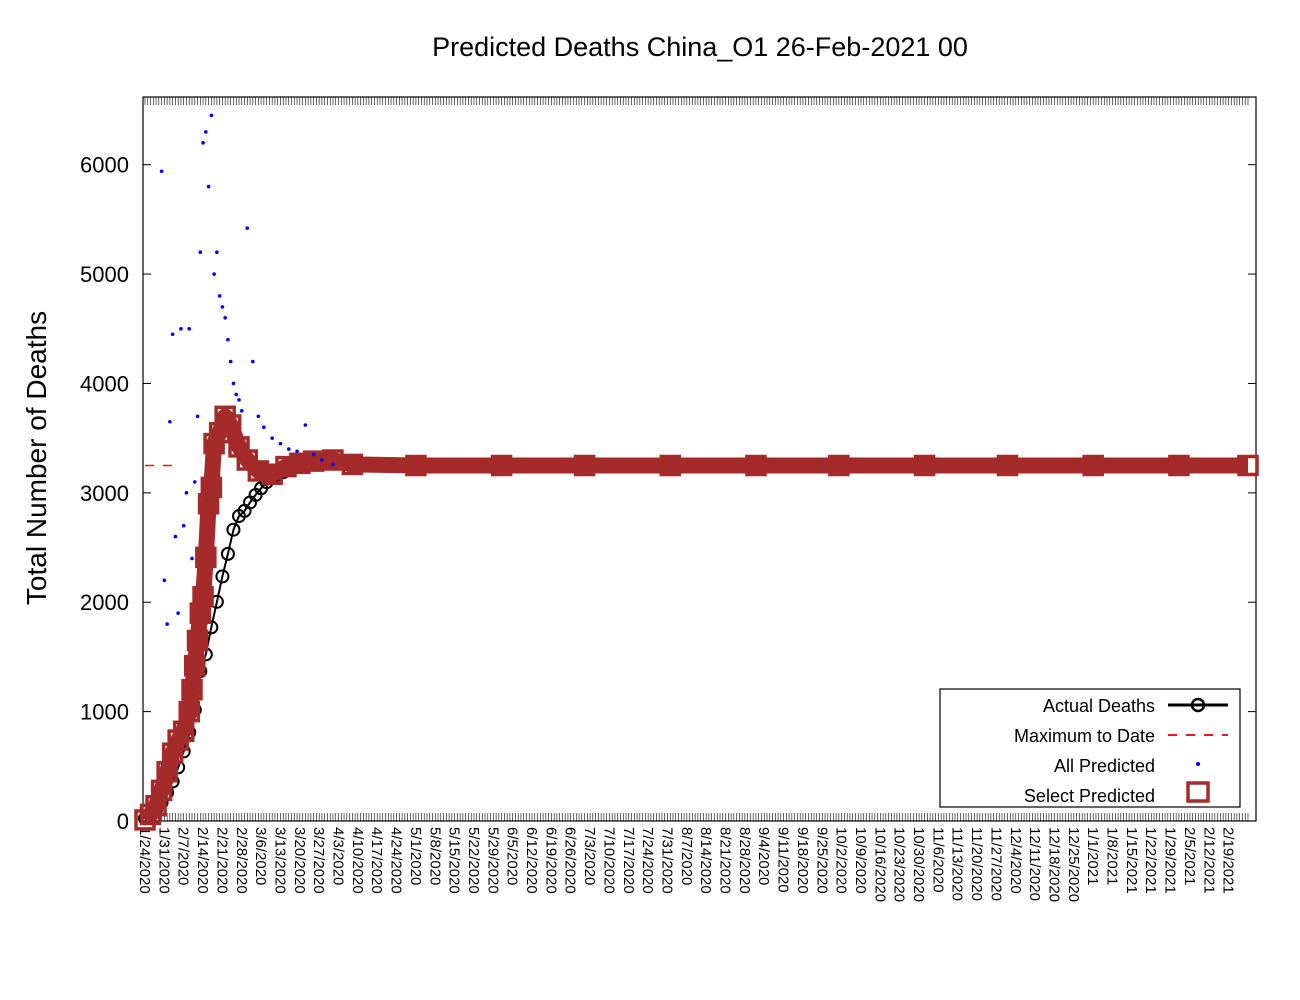  Describe the element at coordinates (163, 860) in the screenshot. I see `x-tick-label: 1/31/2020` at that location.